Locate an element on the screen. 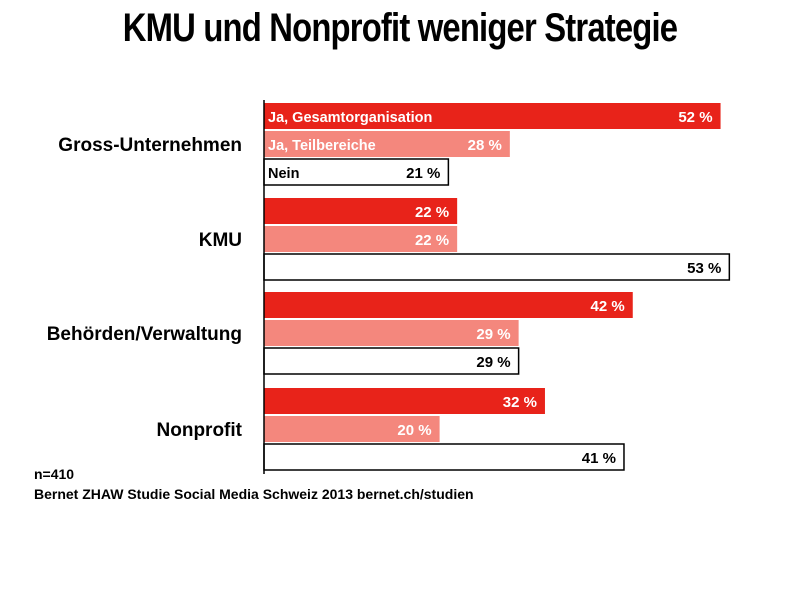  value-label: 28 % is located at coordinates (485, 145).